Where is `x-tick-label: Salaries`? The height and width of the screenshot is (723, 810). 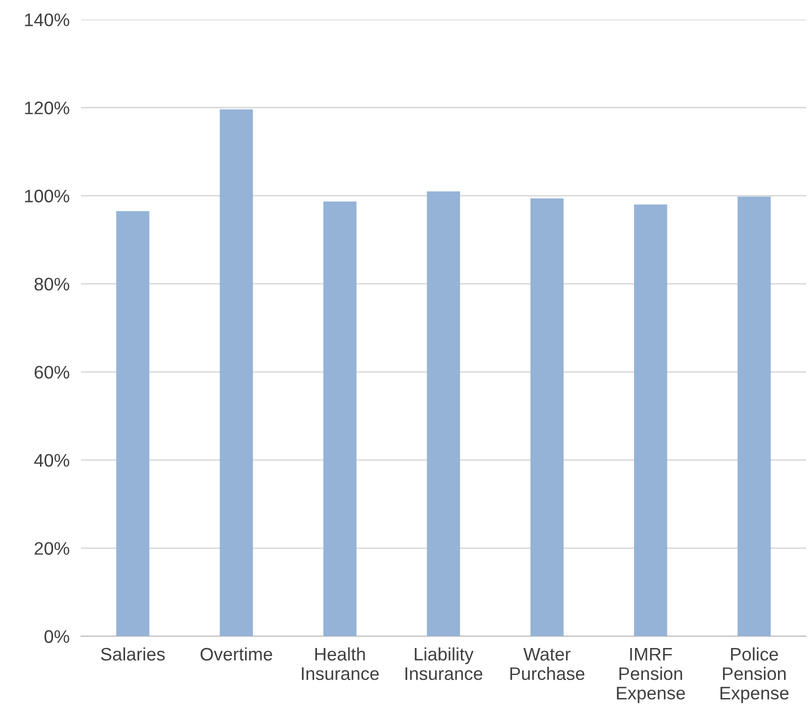
x-tick-label: Salaries is located at coordinates (132, 654).